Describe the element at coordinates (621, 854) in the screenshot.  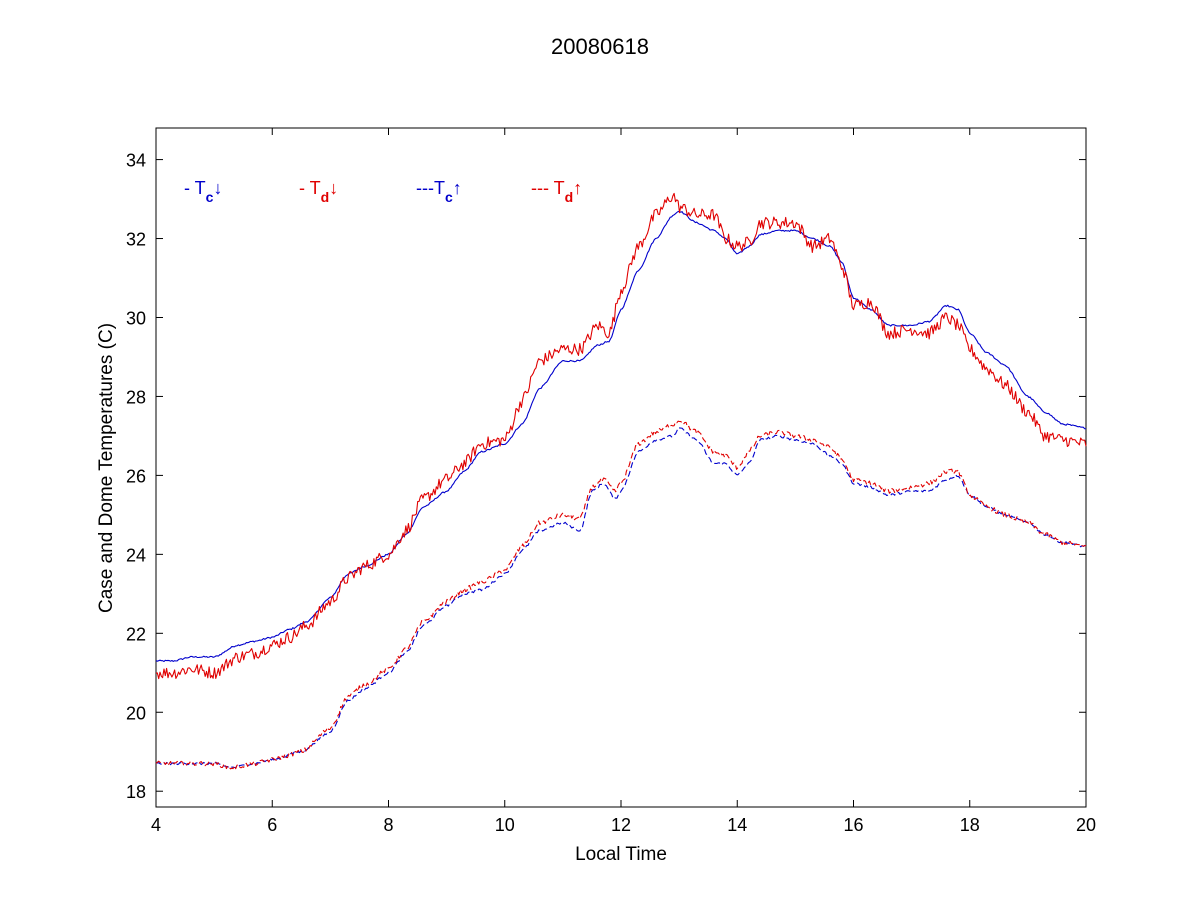
I see `x-axis-label: Local Time` at that location.